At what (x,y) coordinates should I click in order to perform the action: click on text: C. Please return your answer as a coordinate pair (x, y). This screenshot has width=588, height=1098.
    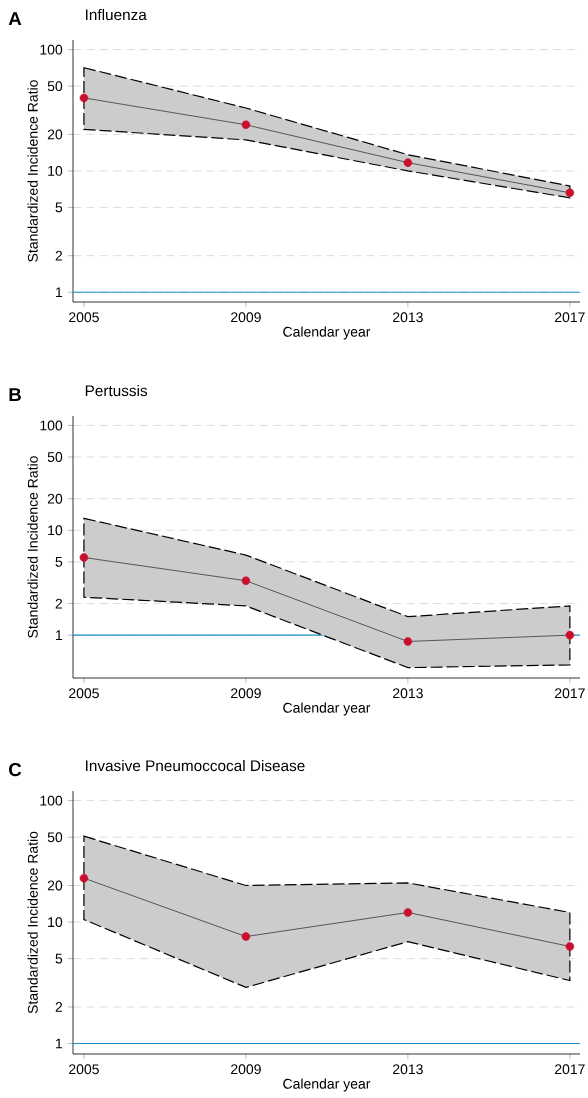
    Looking at the image, I should click on (15, 769).